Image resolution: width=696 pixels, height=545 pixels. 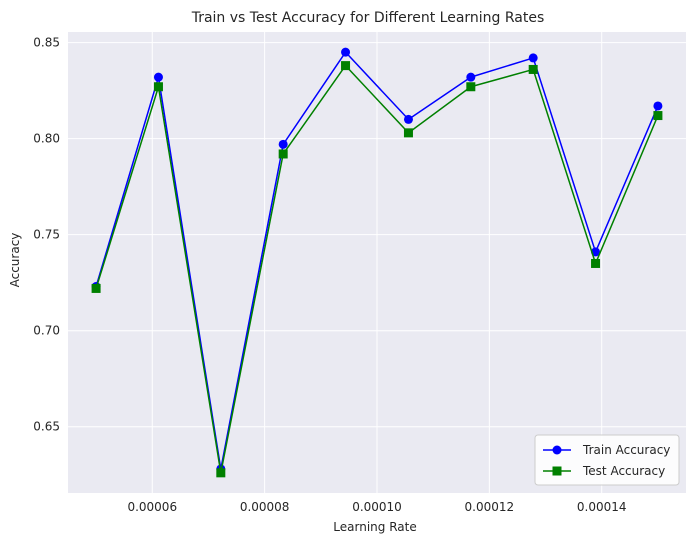 What do you see at coordinates (46, 235) in the screenshot?
I see `y-tick-label: 0.75` at bounding box center [46, 235].